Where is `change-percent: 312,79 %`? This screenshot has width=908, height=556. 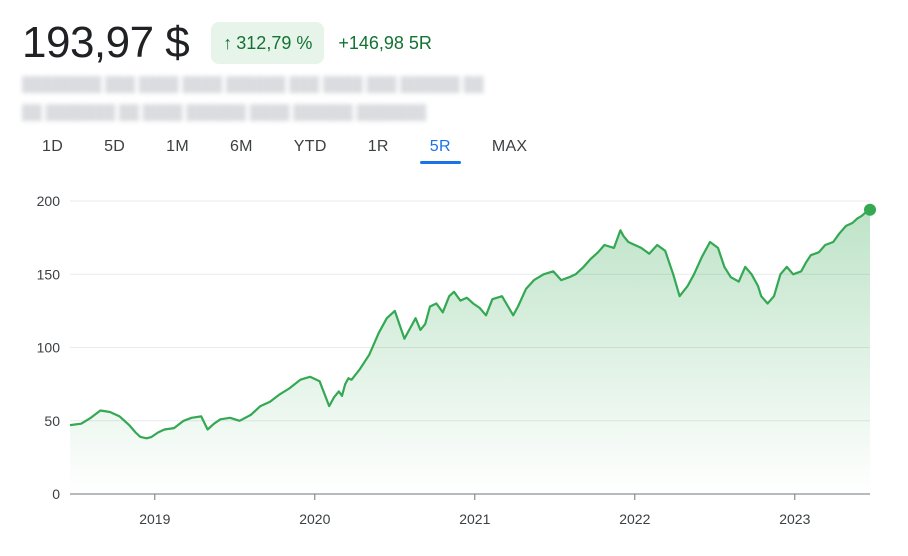 change-percent: 312,79 % is located at coordinates (274, 42).